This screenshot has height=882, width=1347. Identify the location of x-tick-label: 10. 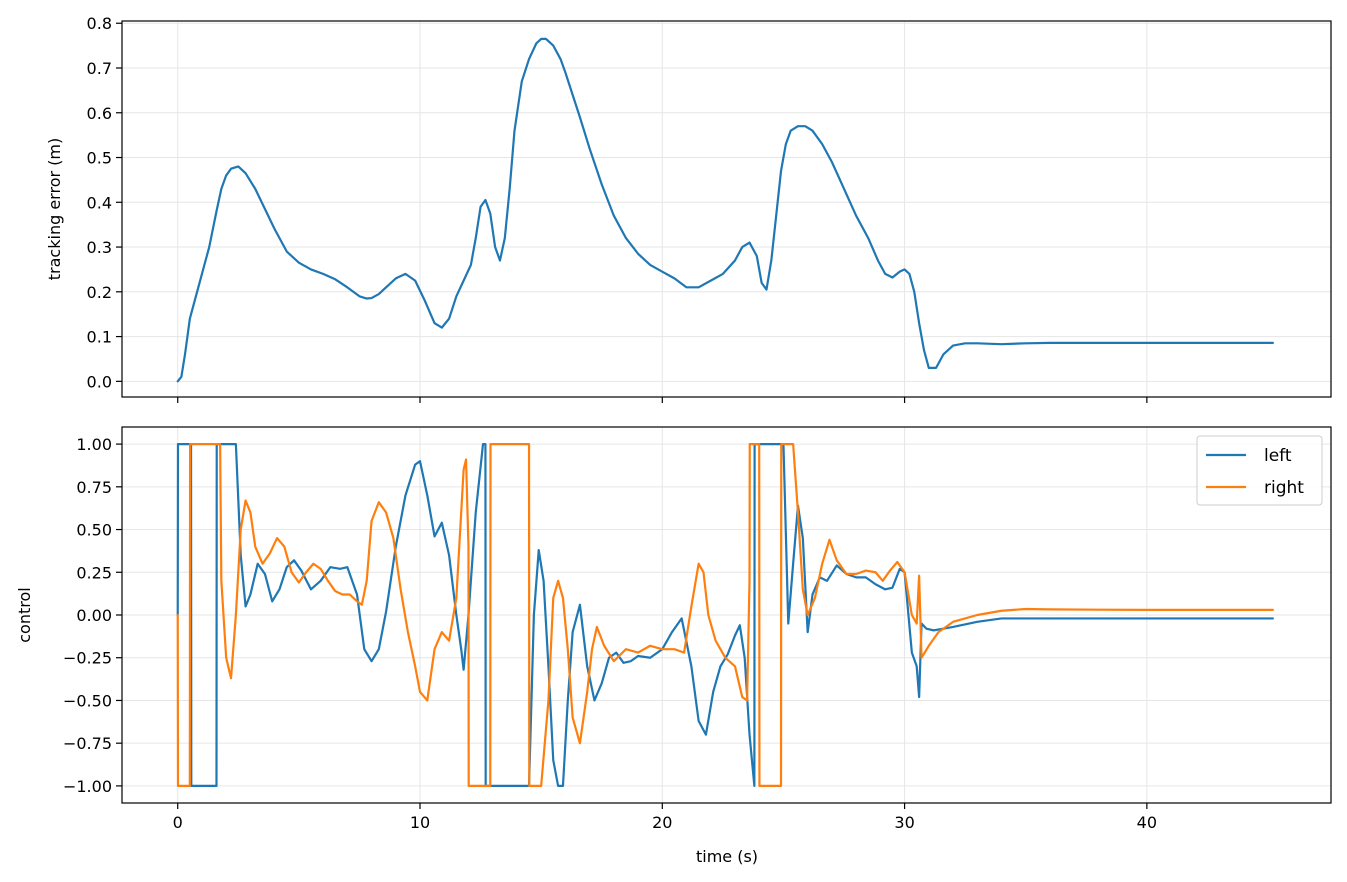
(420, 822).